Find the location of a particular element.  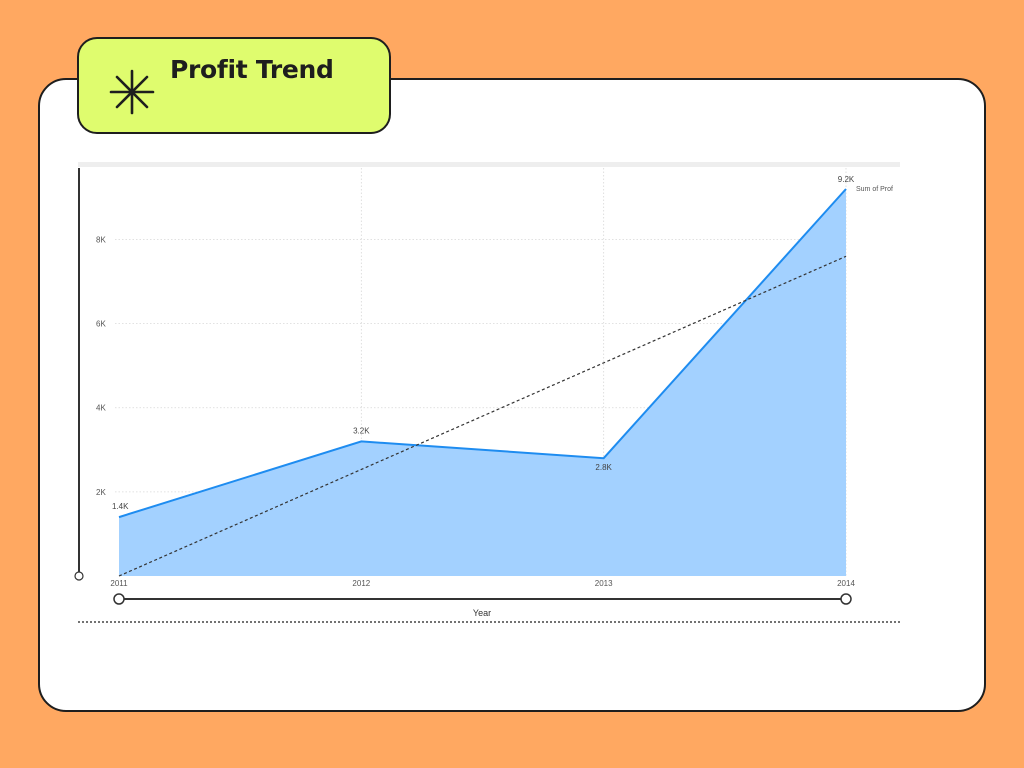

y-tick-label: 6K is located at coordinates (101, 324).